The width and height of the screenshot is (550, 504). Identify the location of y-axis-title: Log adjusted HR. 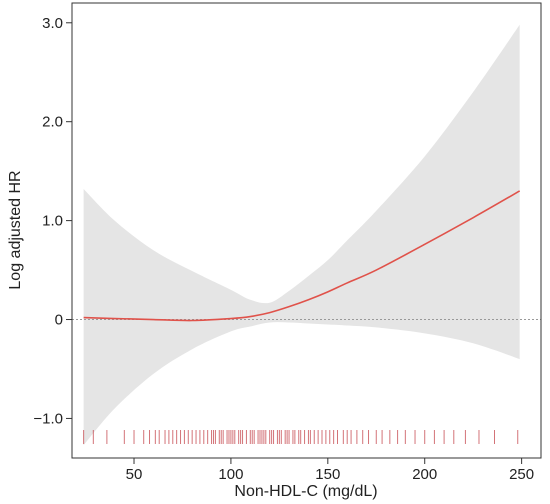
(15, 229).